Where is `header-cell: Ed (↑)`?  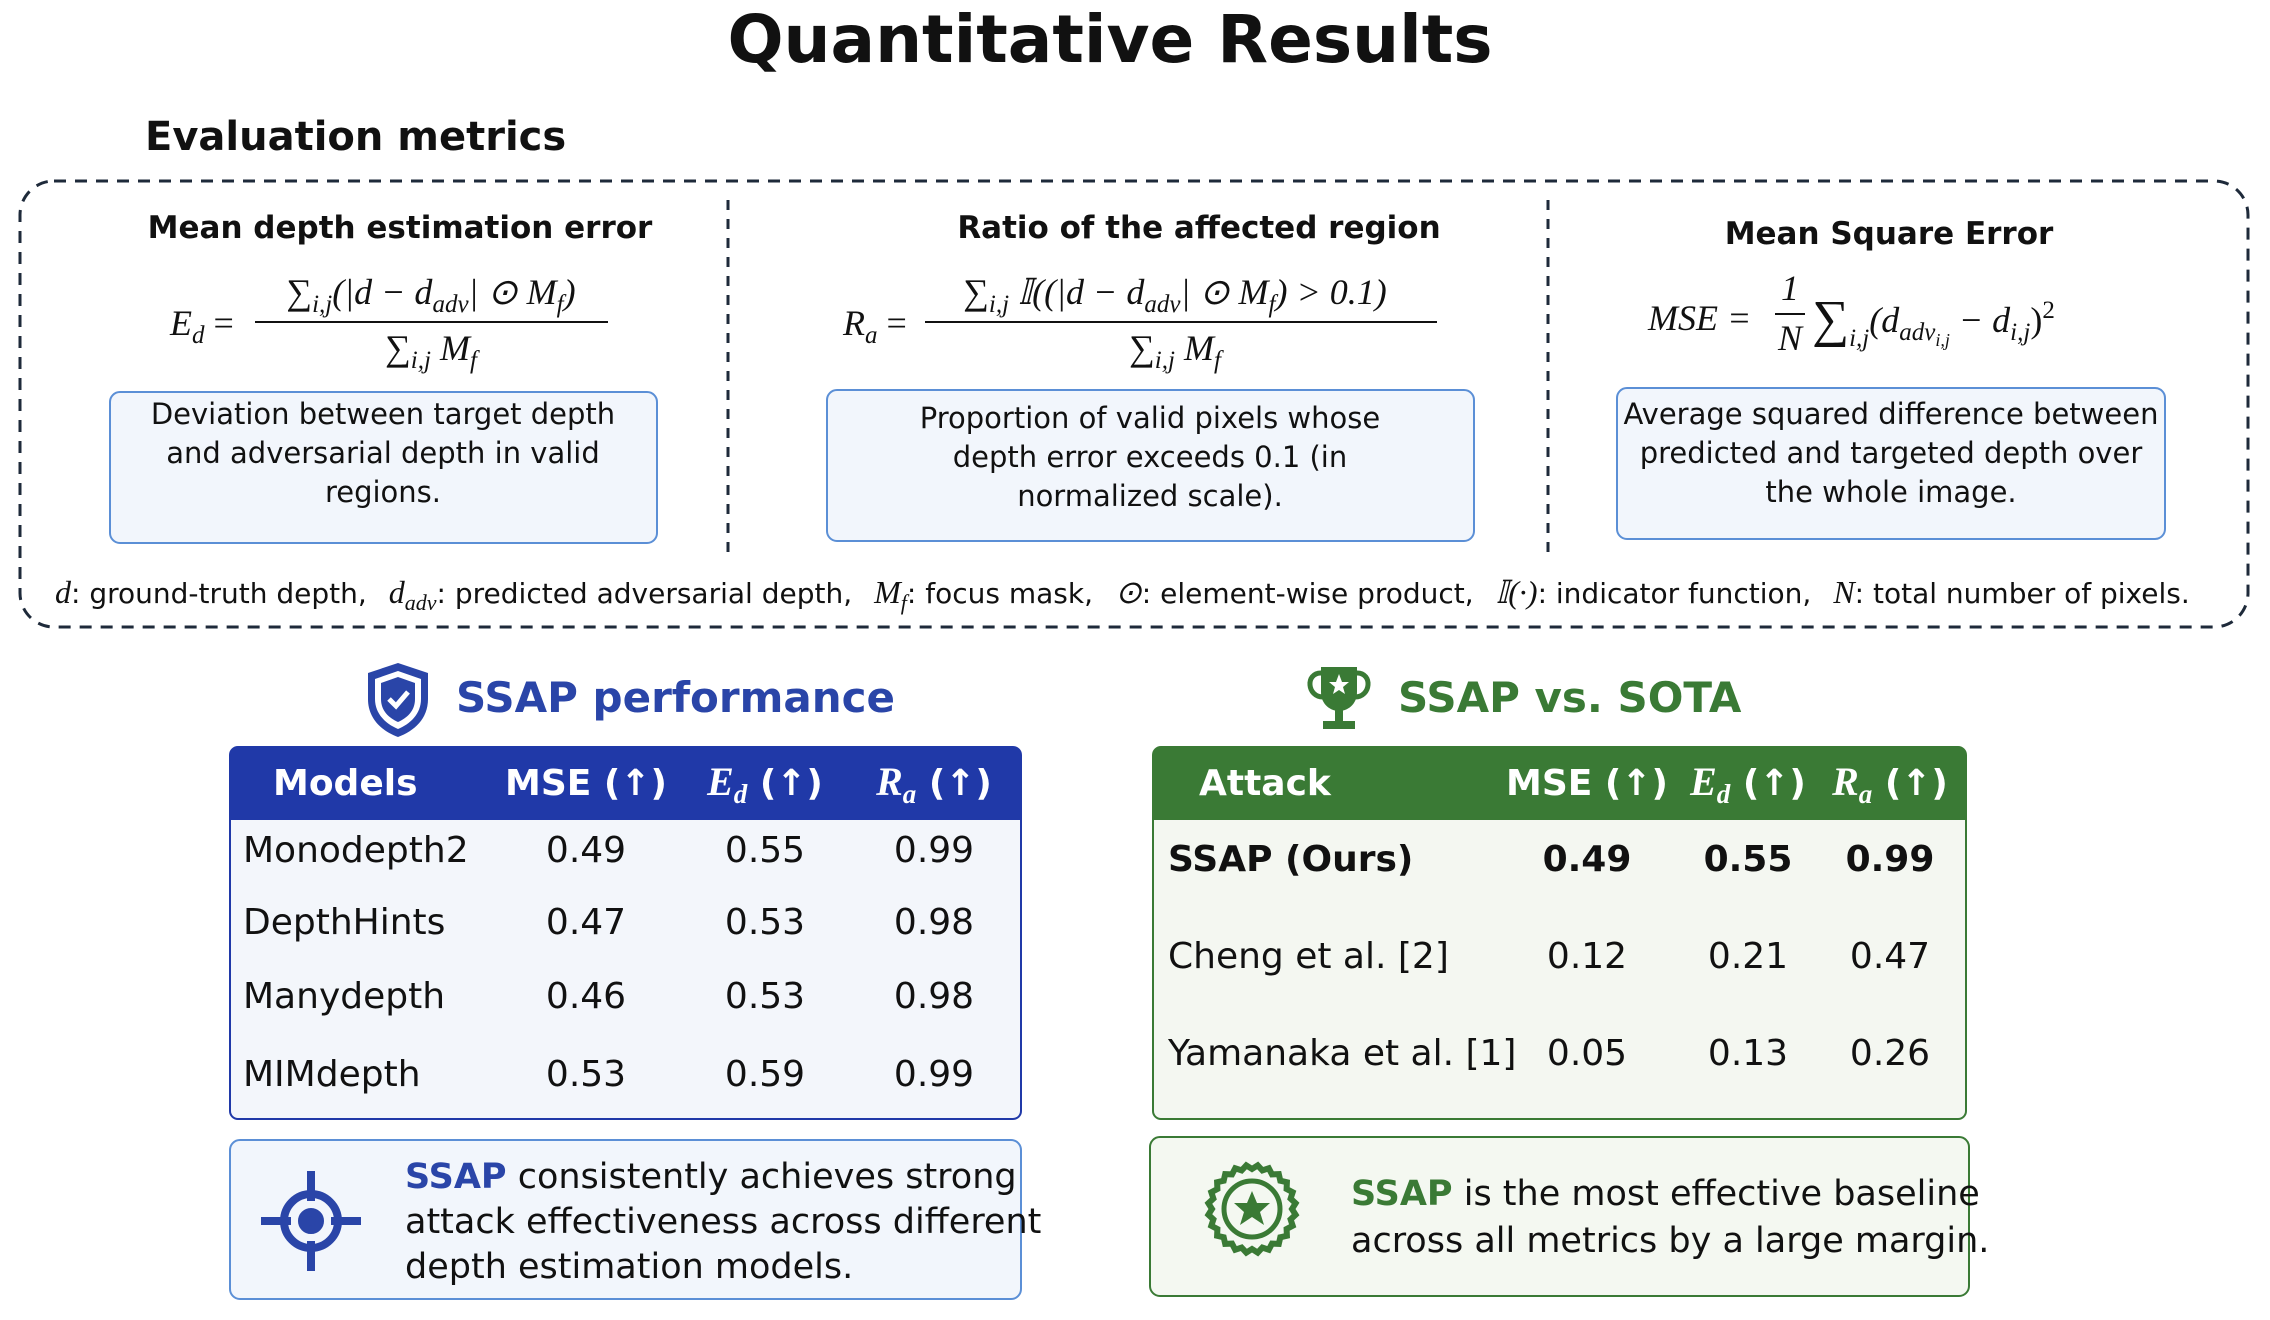 header-cell: Ed (↑) is located at coordinates (1747, 784).